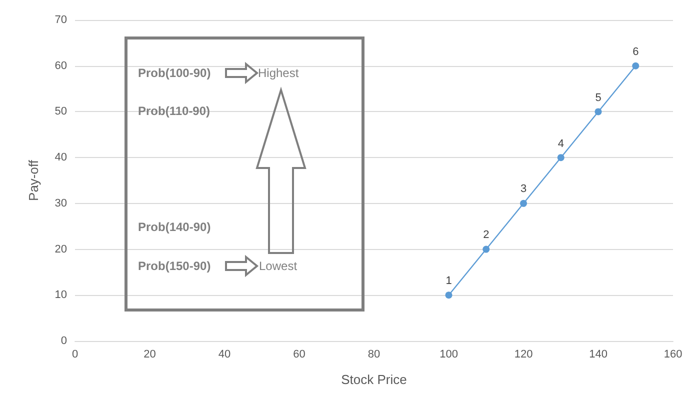 Image resolution: width=688 pixels, height=404 pixels. Describe the element at coordinates (374, 379) in the screenshot. I see `x-axis-title: Stock Price` at that location.